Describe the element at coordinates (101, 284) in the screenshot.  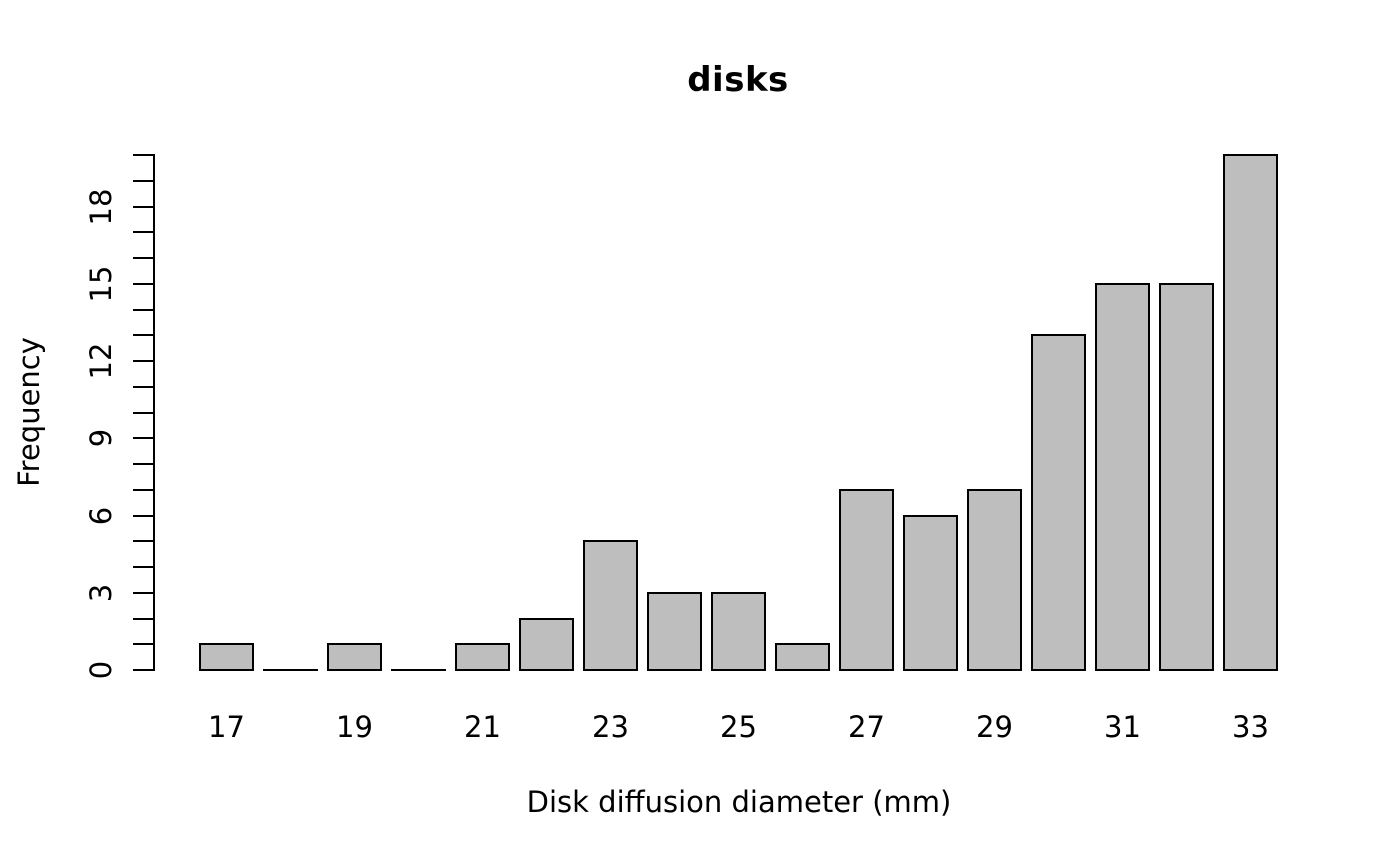
I see `y-tick-label: 15` at that location.